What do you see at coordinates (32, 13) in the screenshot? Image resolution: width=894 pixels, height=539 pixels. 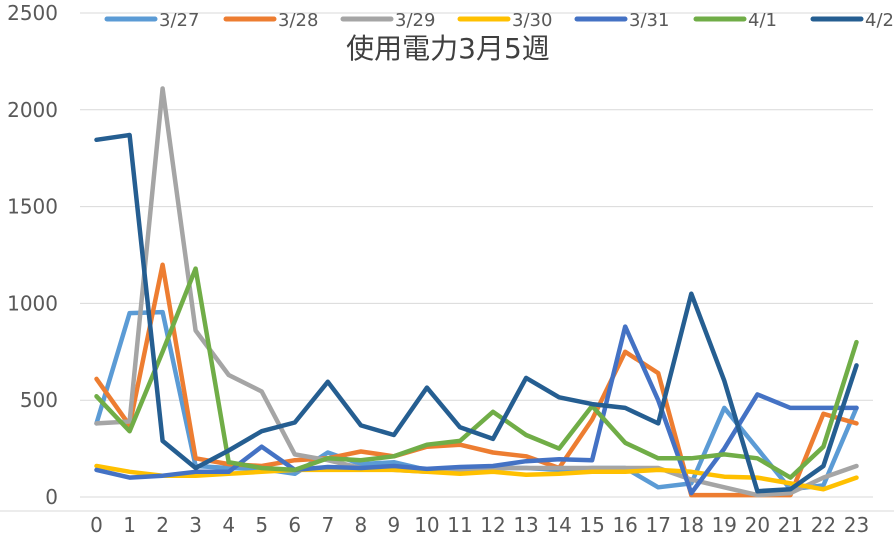 I see `y-tick-label: 2500` at bounding box center [32, 13].